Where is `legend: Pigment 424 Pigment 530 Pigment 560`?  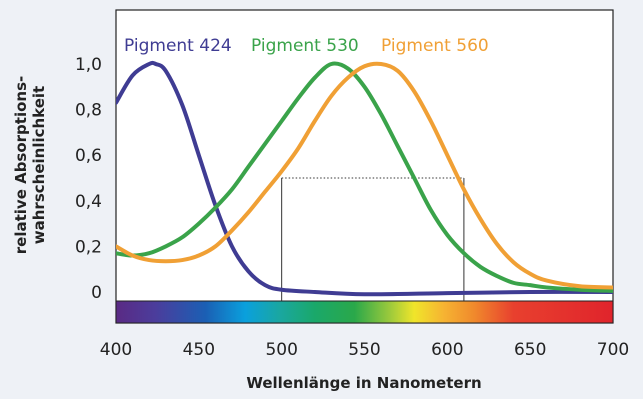
legend: Pigment 424 Pigment 530 Pigment 560 is located at coordinates (306, 46).